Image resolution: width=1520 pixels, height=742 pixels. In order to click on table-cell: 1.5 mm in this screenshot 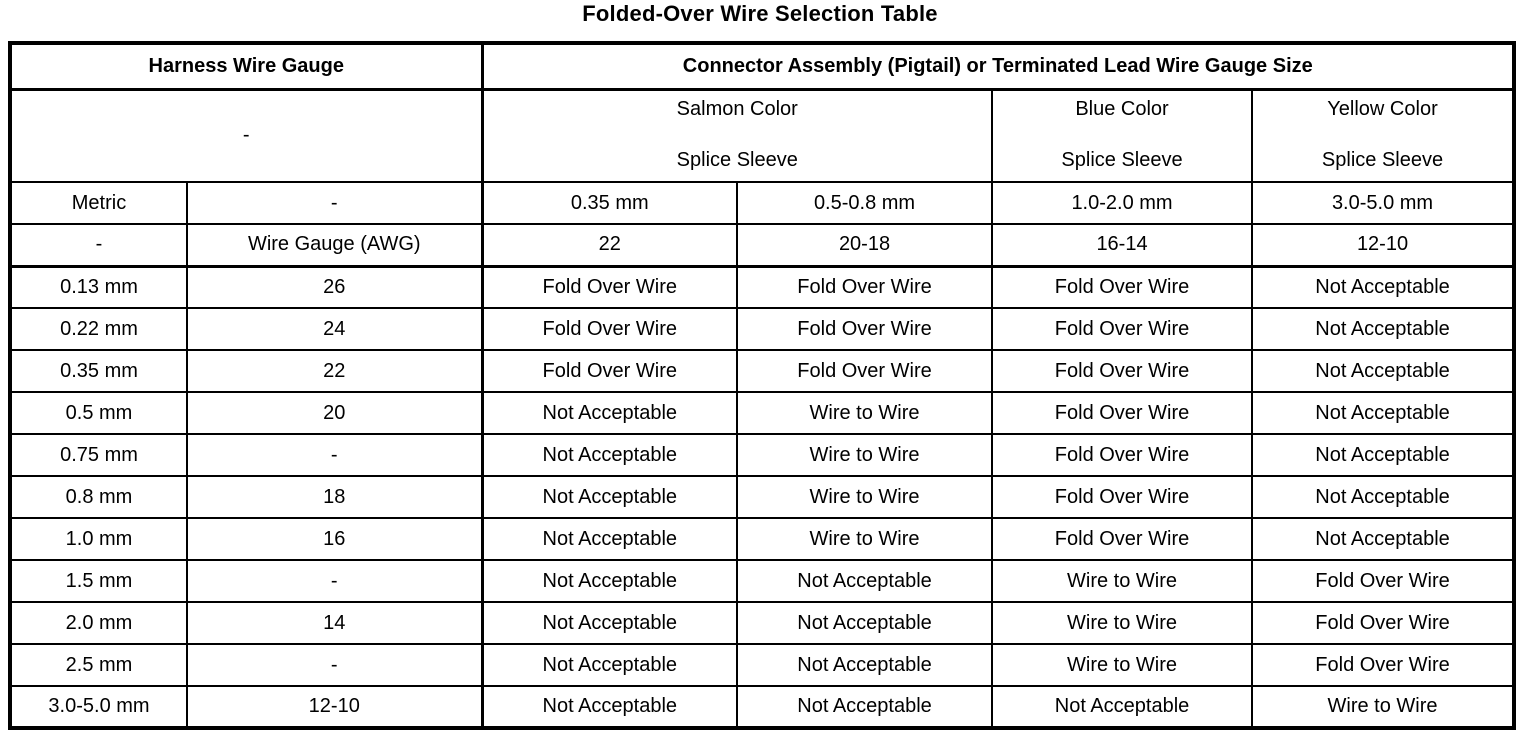, I will do `click(98, 581)`.